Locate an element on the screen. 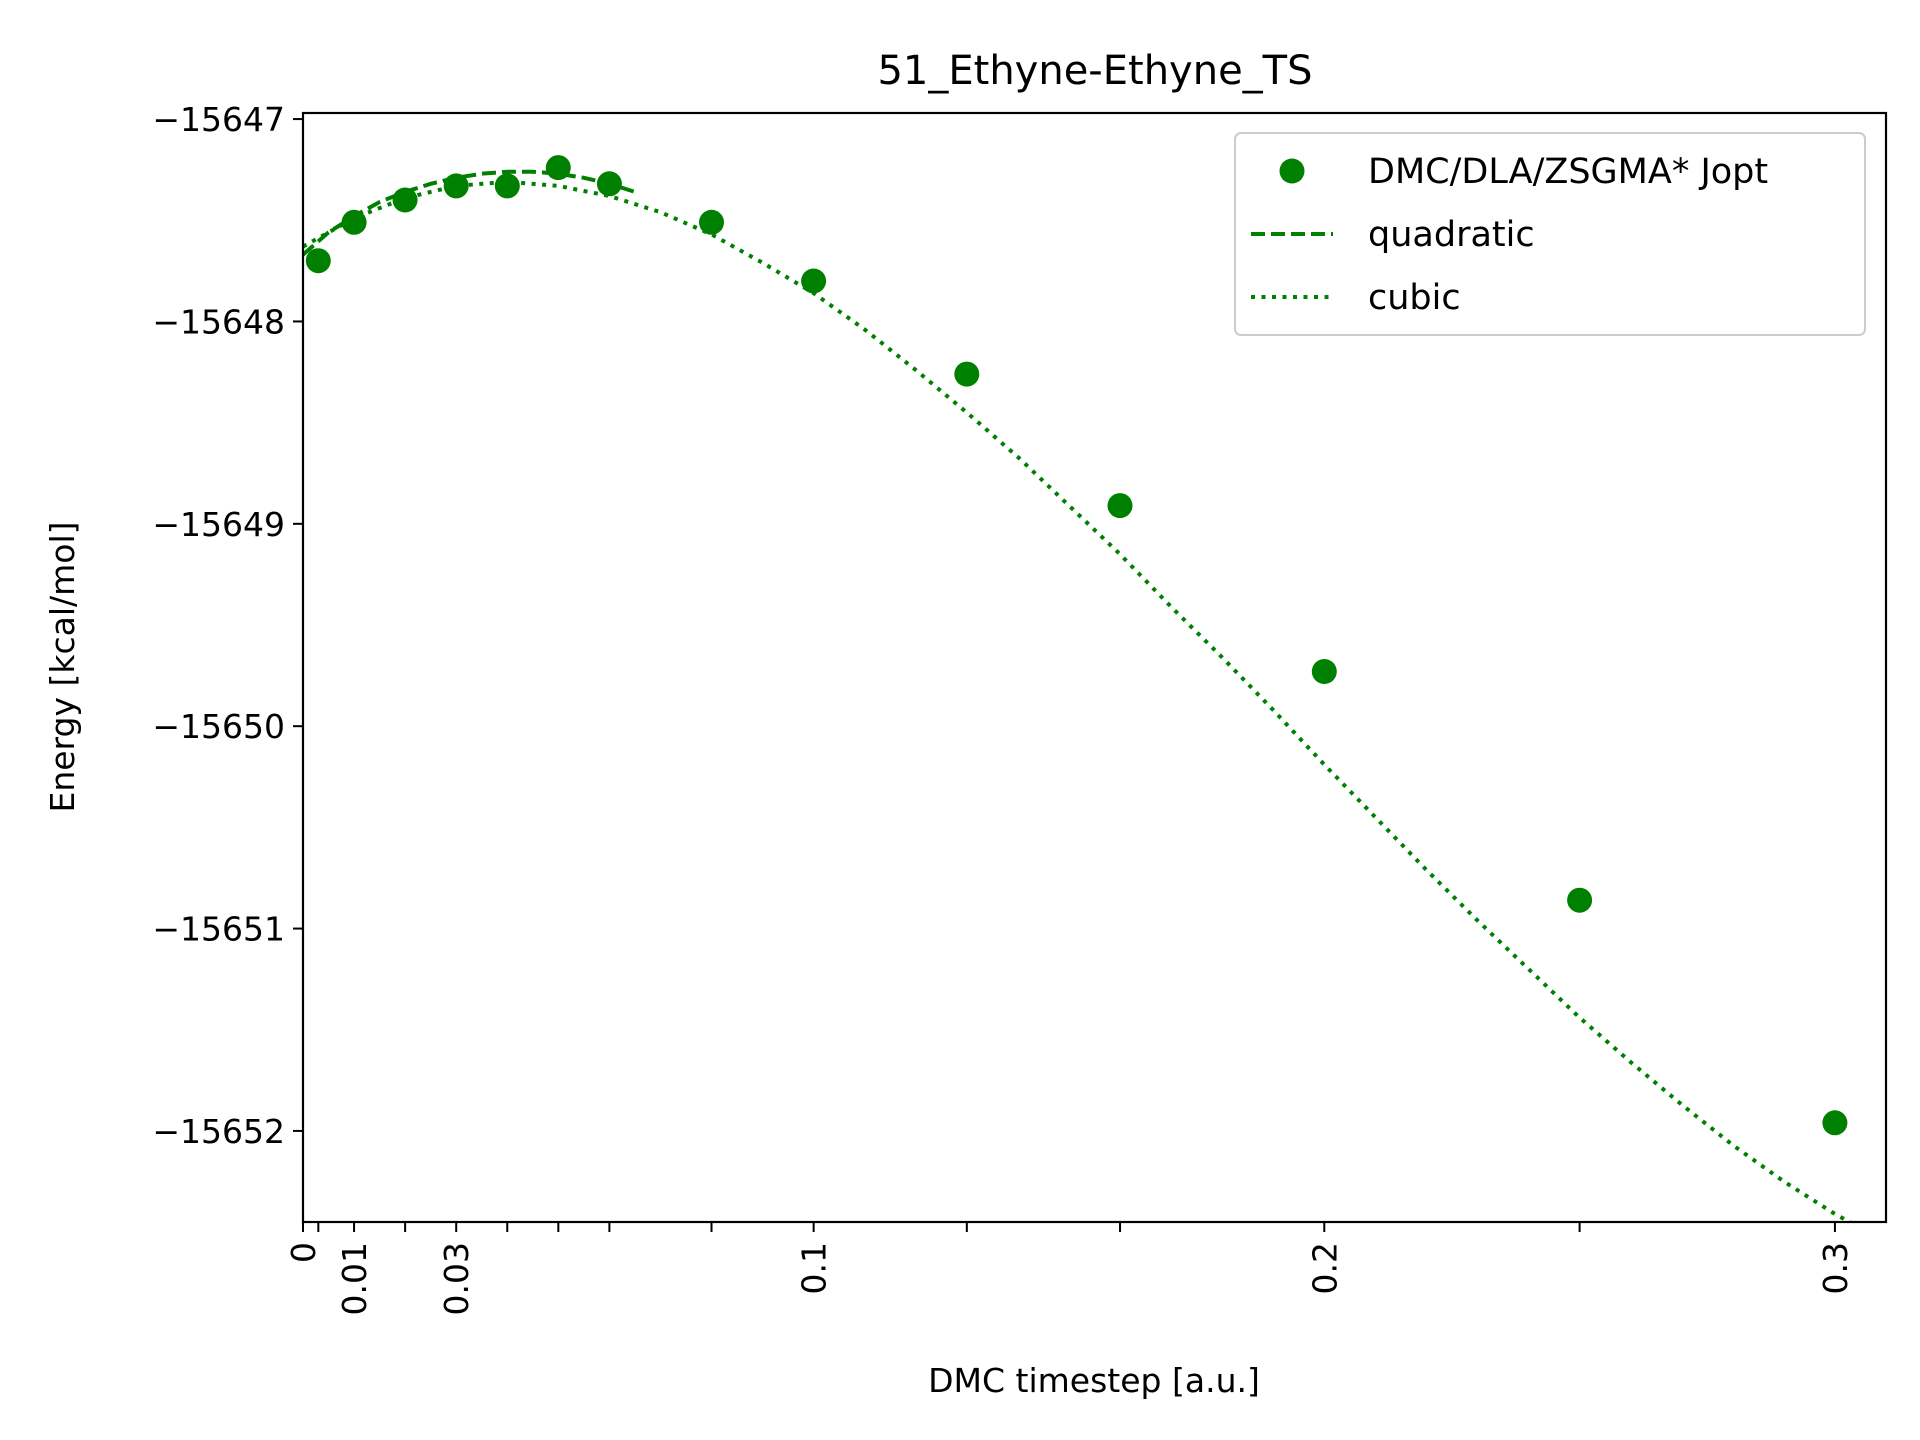 The height and width of the screenshot is (1440, 1920). x-tick-label: 0.01 is located at coordinates (354, 1278).